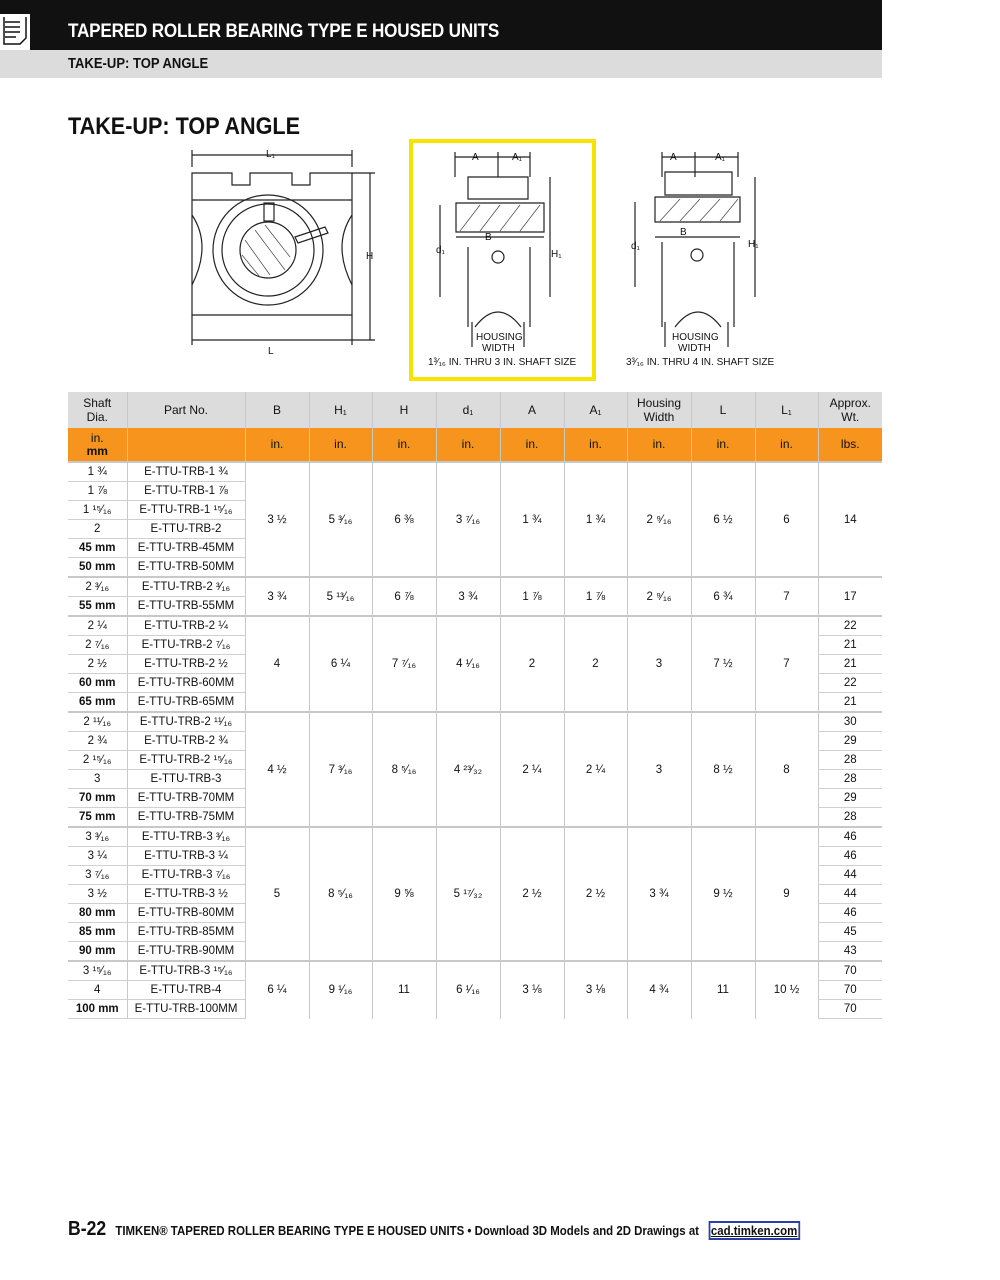 Image resolution: width=1000 pixels, height=1280 pixels. Describe the element at coordinates (271, 154) in the screenshot. I see `dim-label-l1: L₁` at that location.